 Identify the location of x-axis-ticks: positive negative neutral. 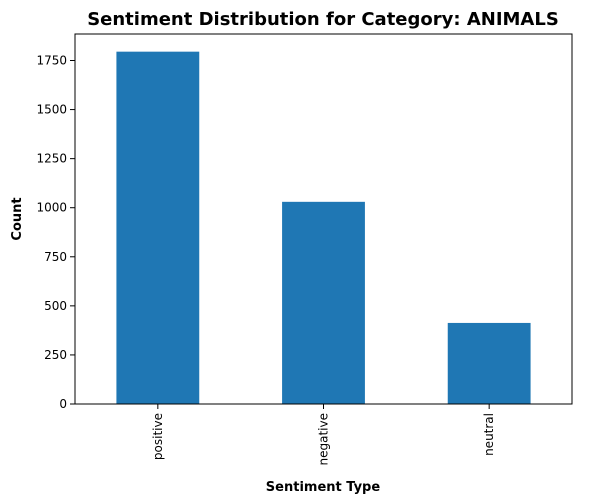
(323, 434).